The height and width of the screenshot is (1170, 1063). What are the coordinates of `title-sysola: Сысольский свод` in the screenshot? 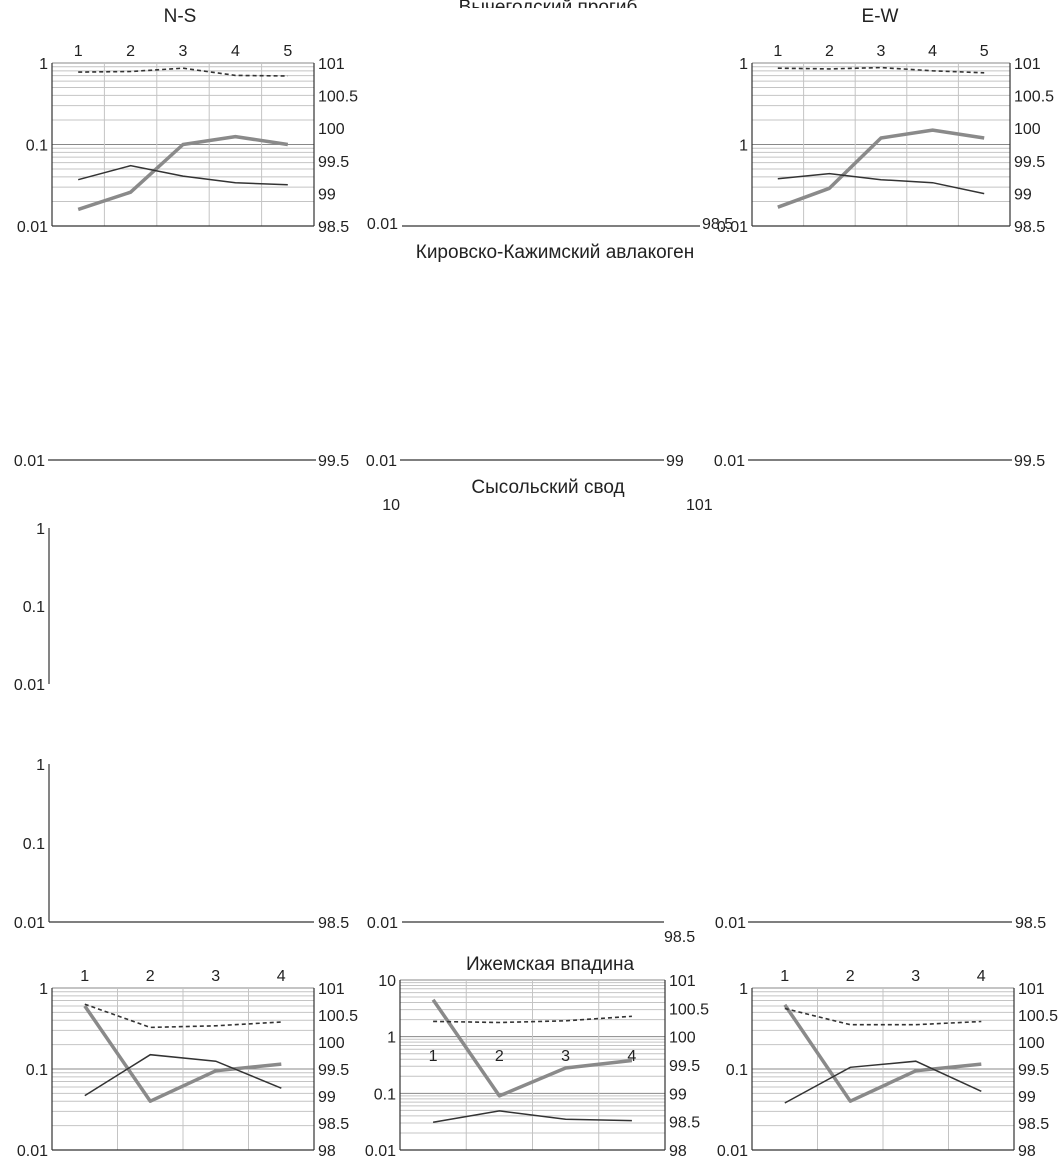 It's located at (547, 487).